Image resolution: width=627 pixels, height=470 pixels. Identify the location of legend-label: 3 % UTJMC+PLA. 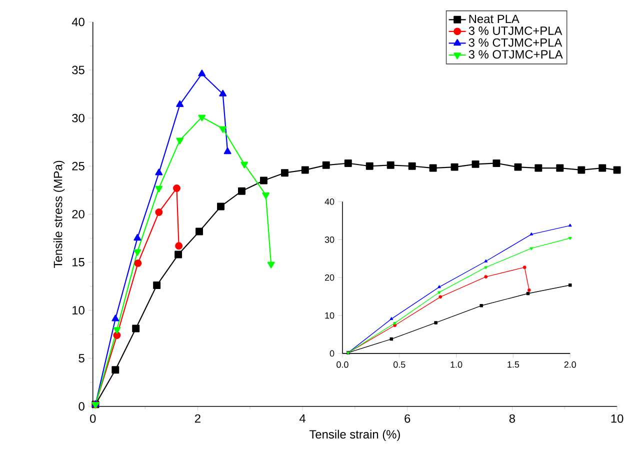
(515, 30).